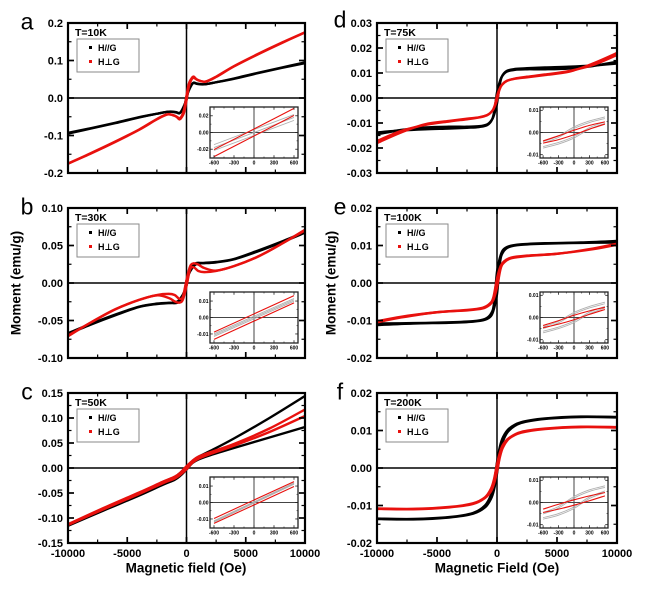  Describe the element at coordinates (55, 62) in the screenshot. I see `y-tick-label: 0.1` at that location.